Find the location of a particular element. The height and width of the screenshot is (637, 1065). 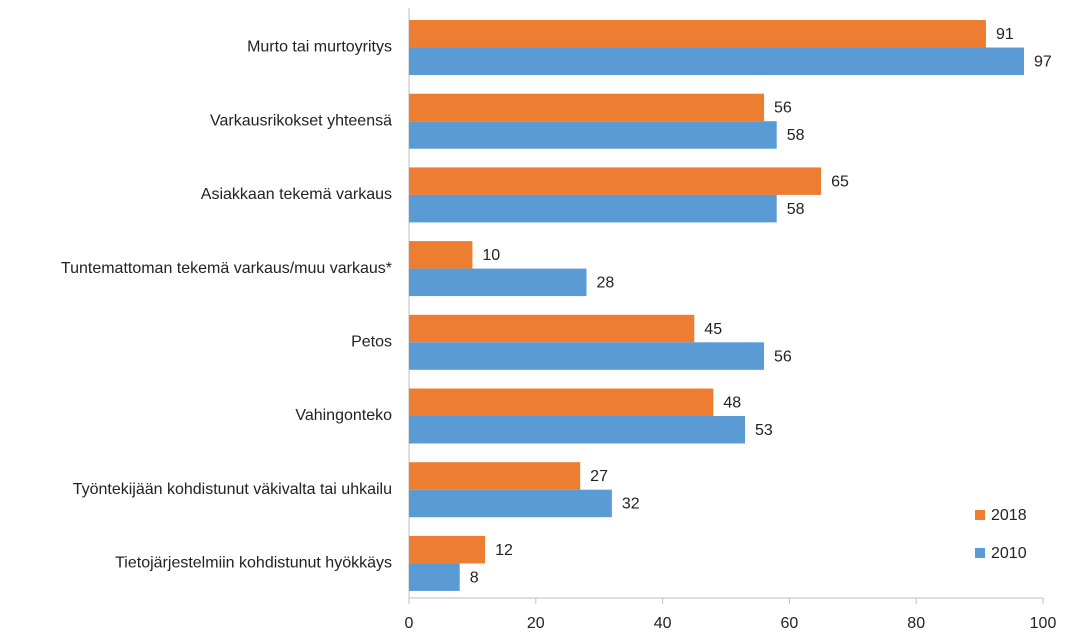

category-label: Varkausrikokset yhteensä is located at coordinates (301, 120).